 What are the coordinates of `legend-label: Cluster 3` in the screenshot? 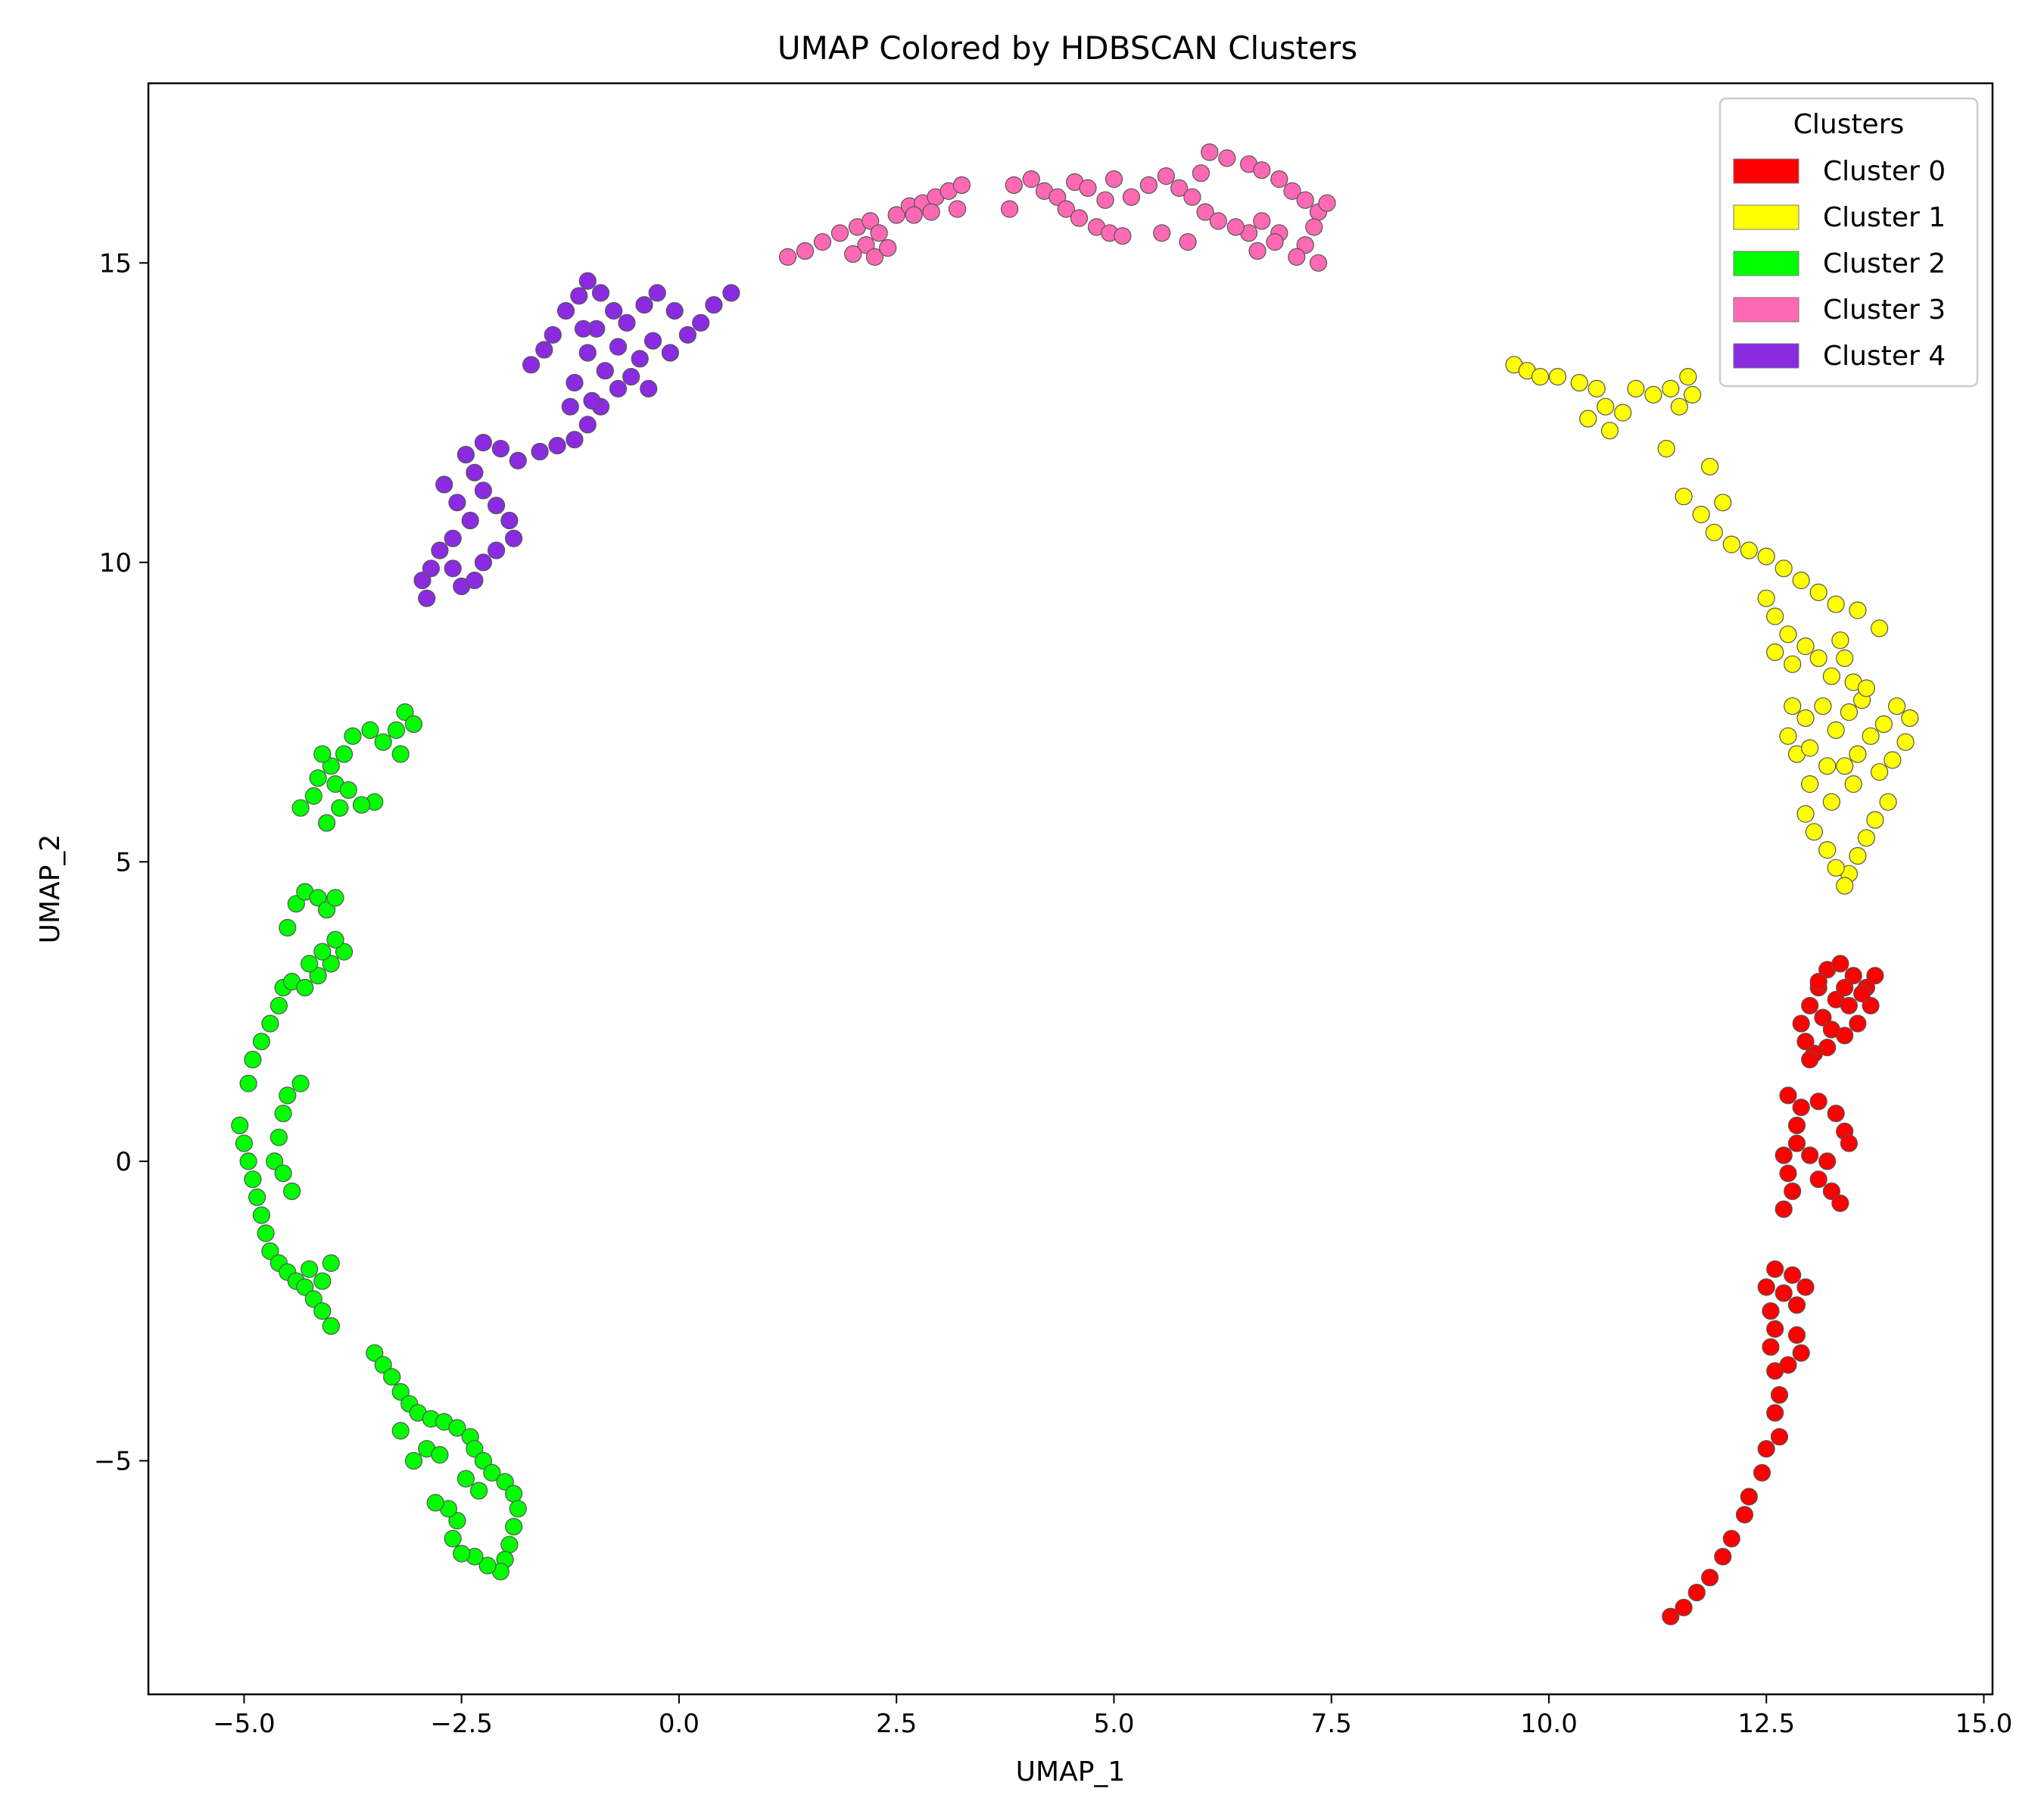 It's located at (1884, 310).